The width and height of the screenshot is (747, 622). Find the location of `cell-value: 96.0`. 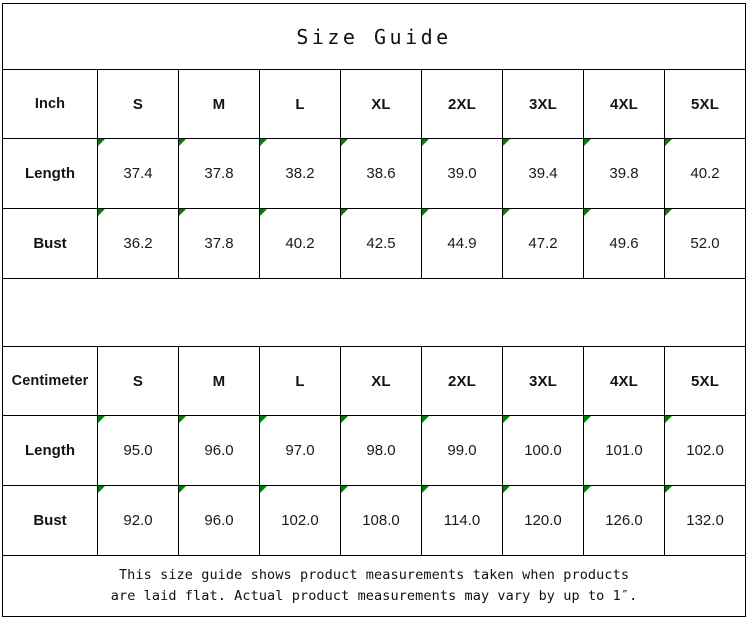

cell-value: 96.0 is located at coordinates (219, 520).